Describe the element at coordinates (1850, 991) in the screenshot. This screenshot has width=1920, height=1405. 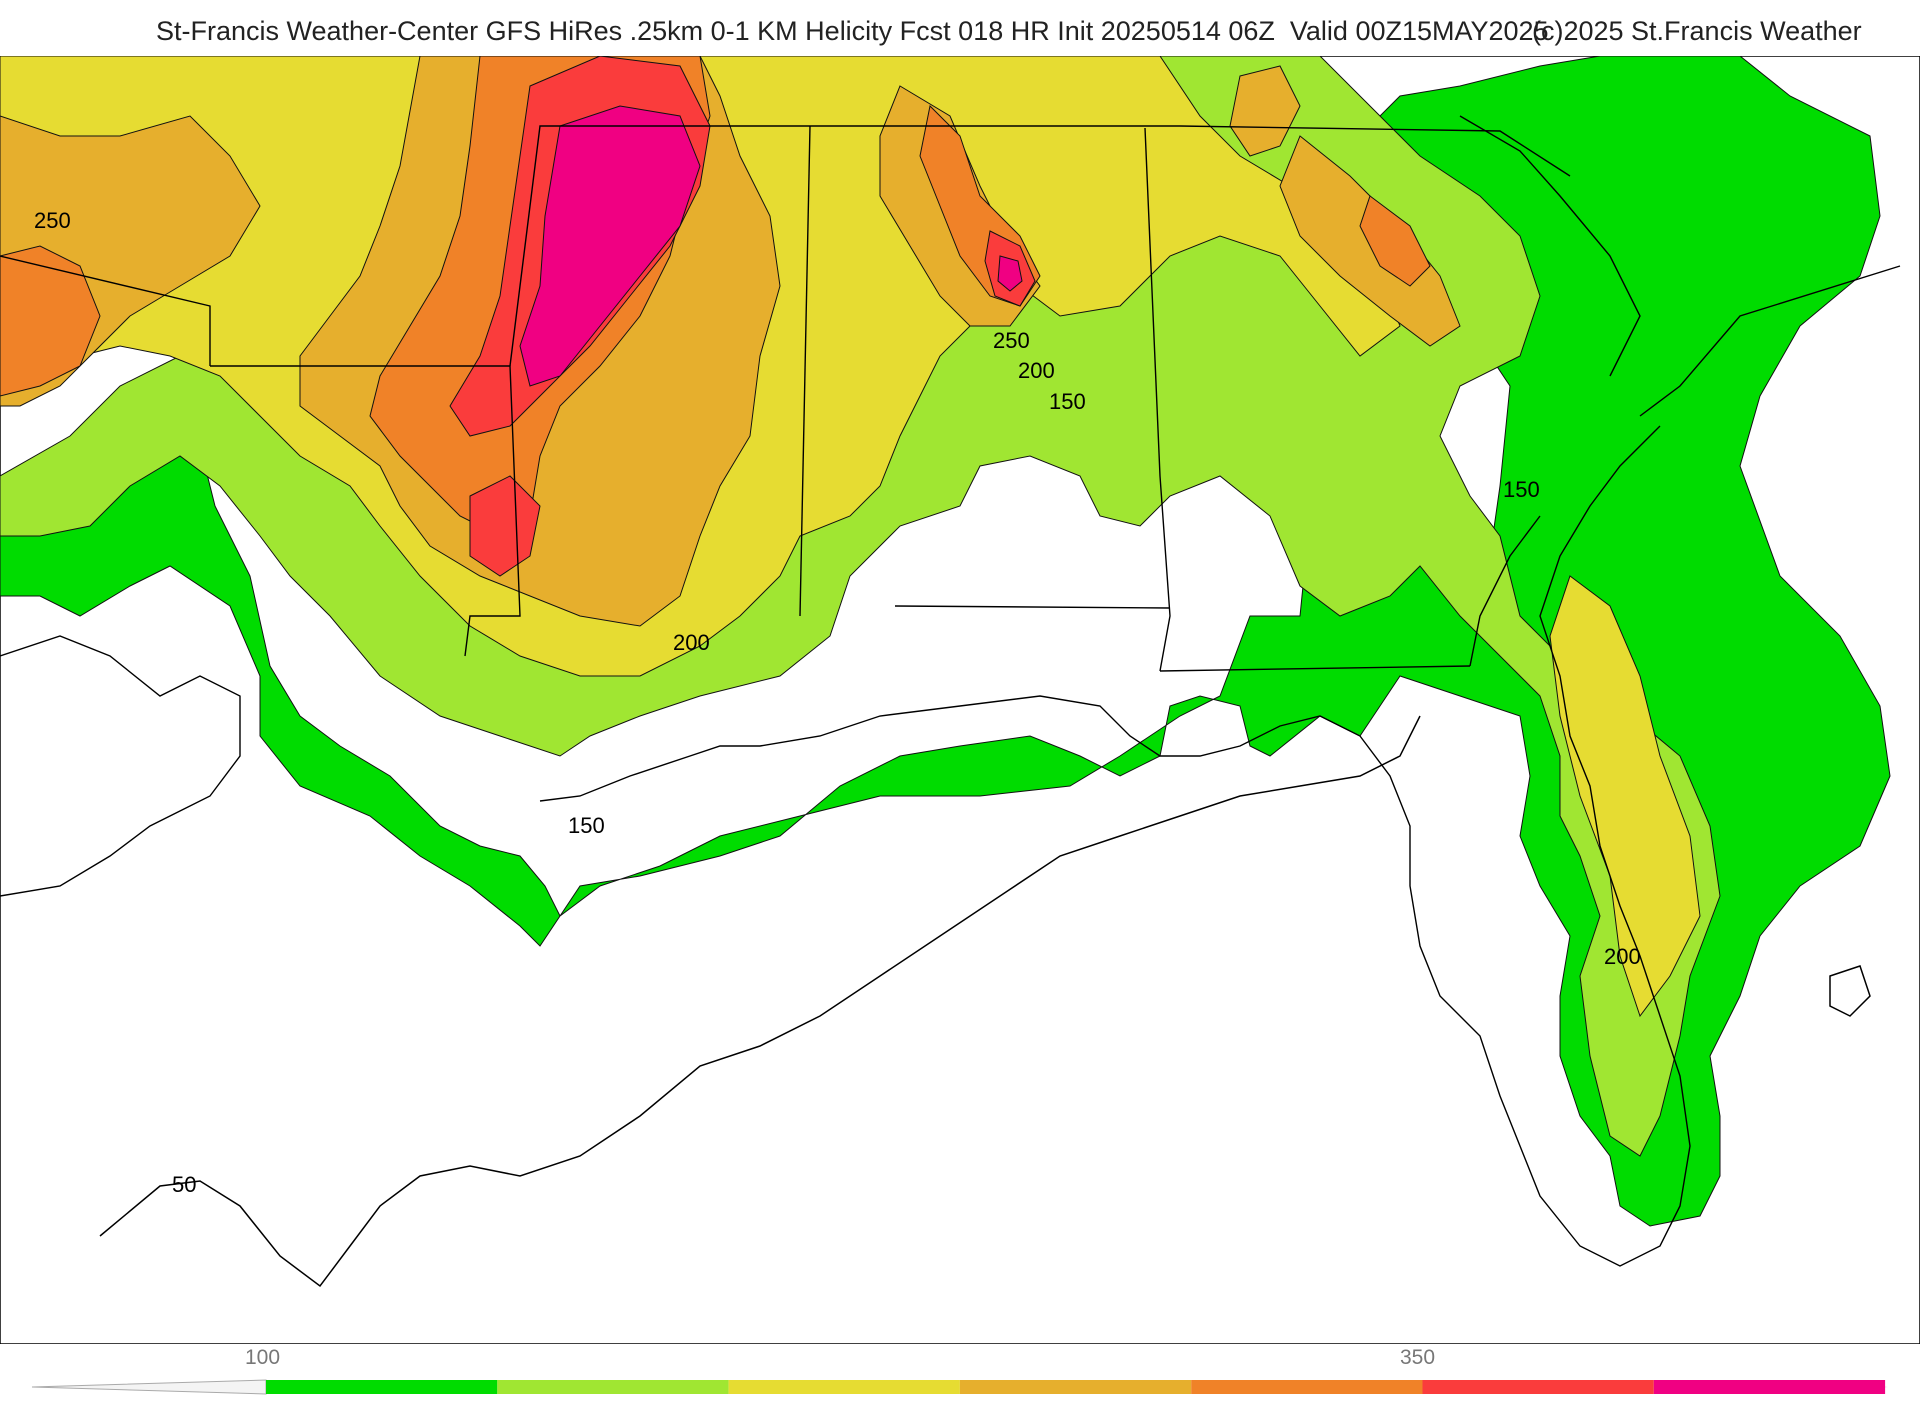
I see `contour-50-line` at that location.